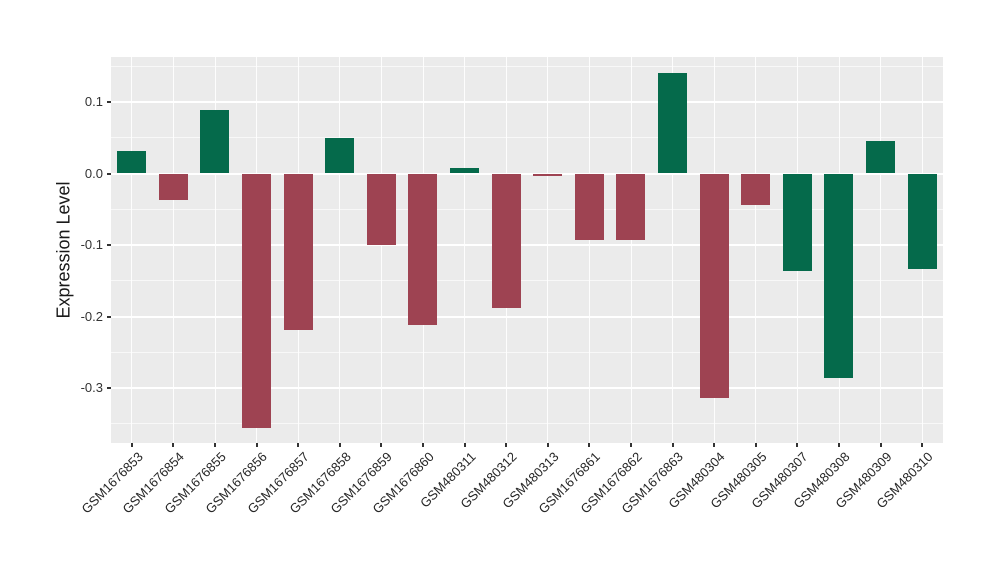 Image resolution: width=1000 pixels, height=580 pixels. What do you see at coordinates (506, 240) in the screenshot?
I see `bar-GSM480312` at bounding box center [506, 240].